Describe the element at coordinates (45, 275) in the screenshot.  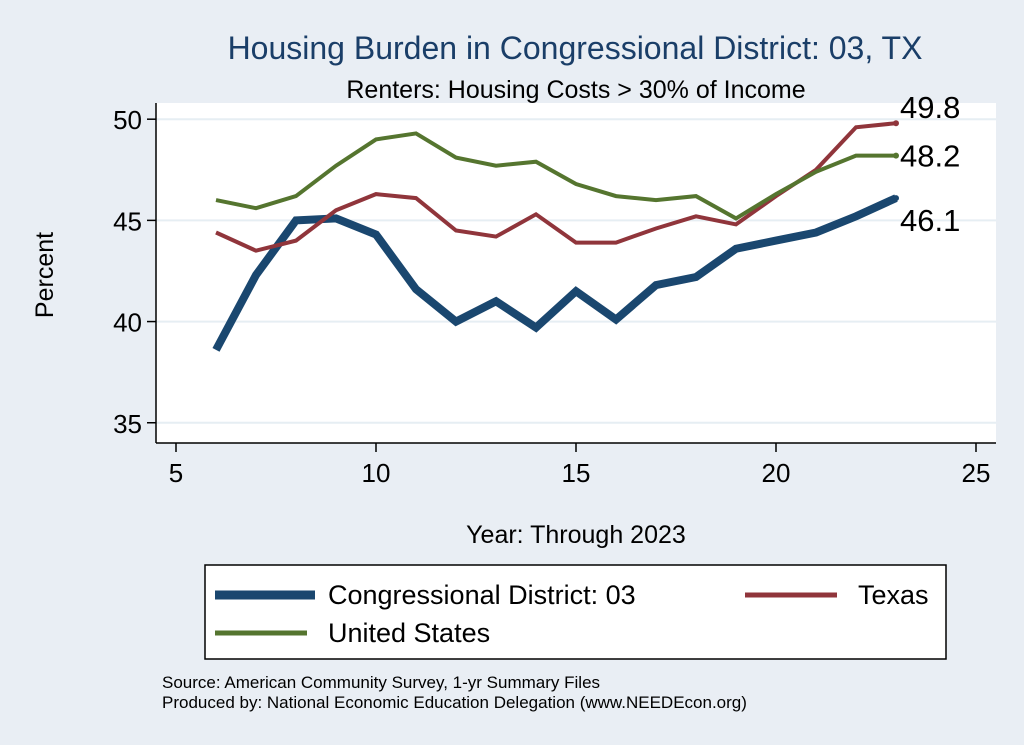
I see `y-axis-title: Percent` at that location.